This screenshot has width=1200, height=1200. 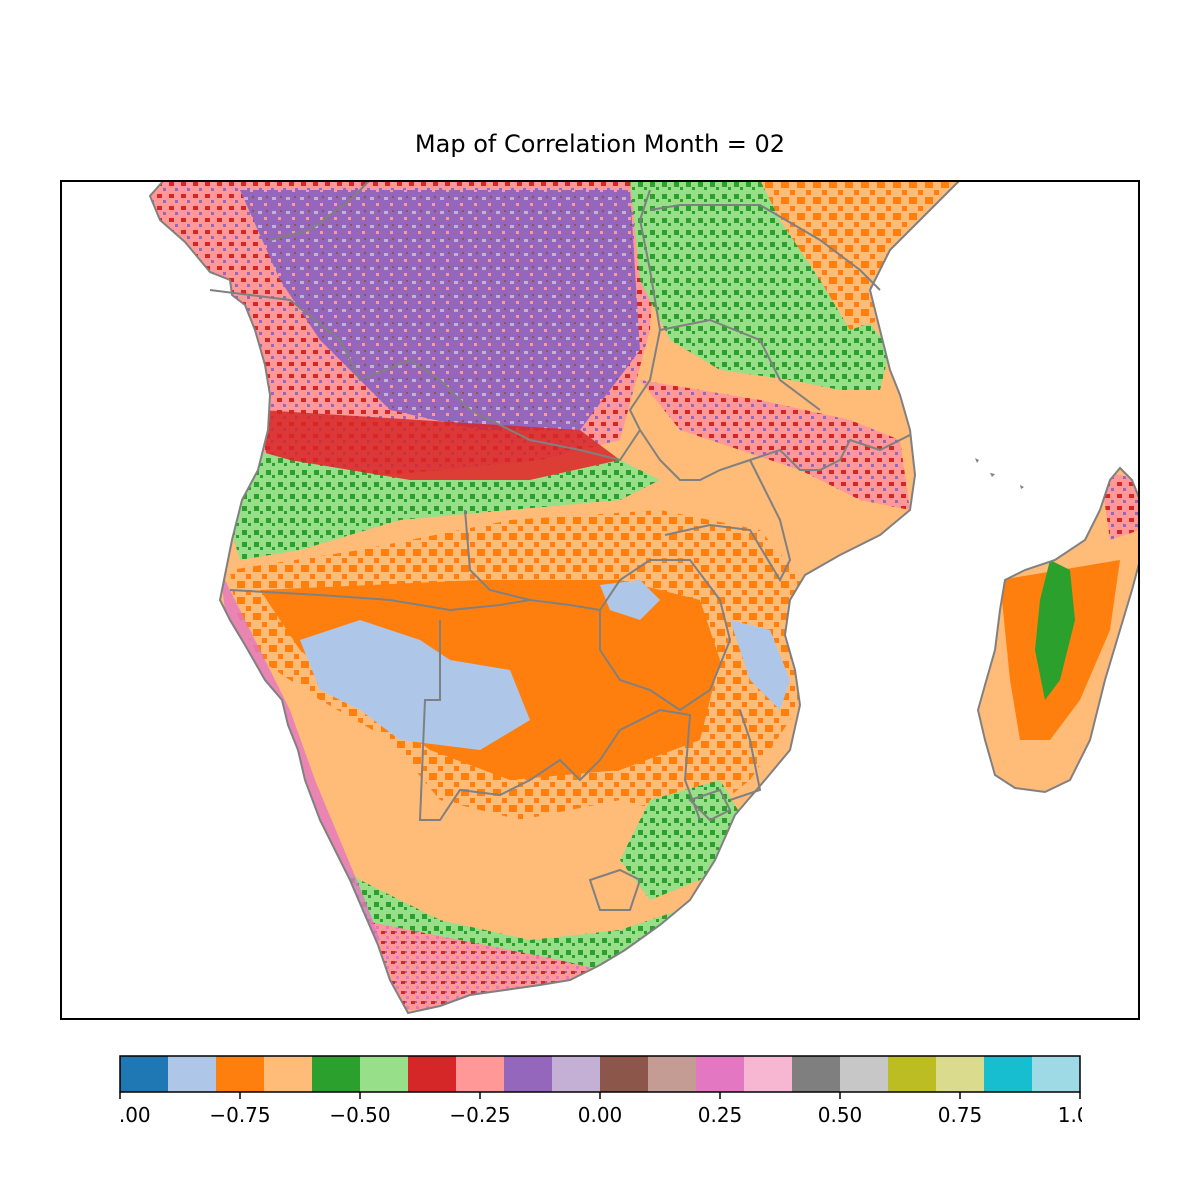 I want to click on colorbar-tick-label: −1.00, so click(x=134, y=1115).